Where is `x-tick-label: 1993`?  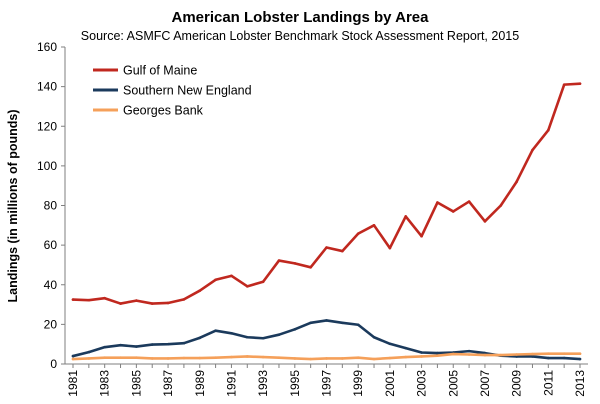 x-tick-label: 1993 is located at coordinates (263, 383).